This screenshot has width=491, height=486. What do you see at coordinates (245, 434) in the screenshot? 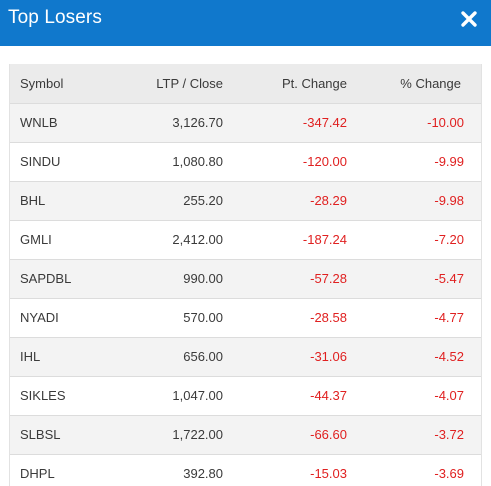
I see `table-row: SLBSL 1,722.00 -66.60 -3.72` at bounding box center [245, 434].